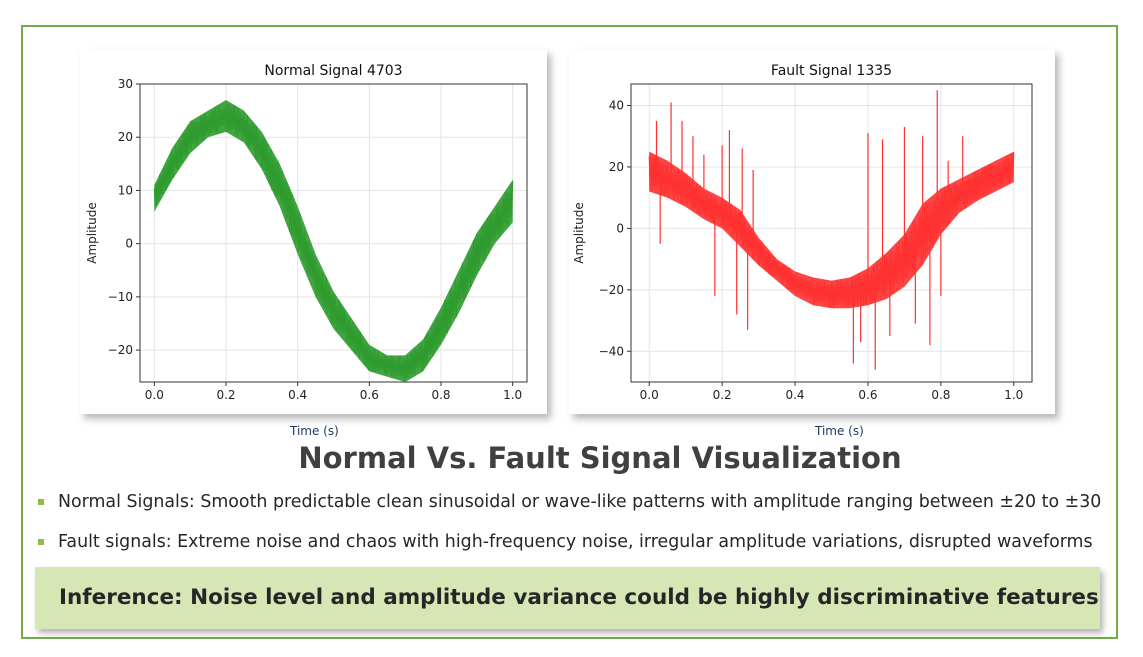 This screenshot has height=657, width=1143. Describe the element at coordinates (314, 431) in the screenshot. I see `normal-x-axis-label: Time (s)` at that location.